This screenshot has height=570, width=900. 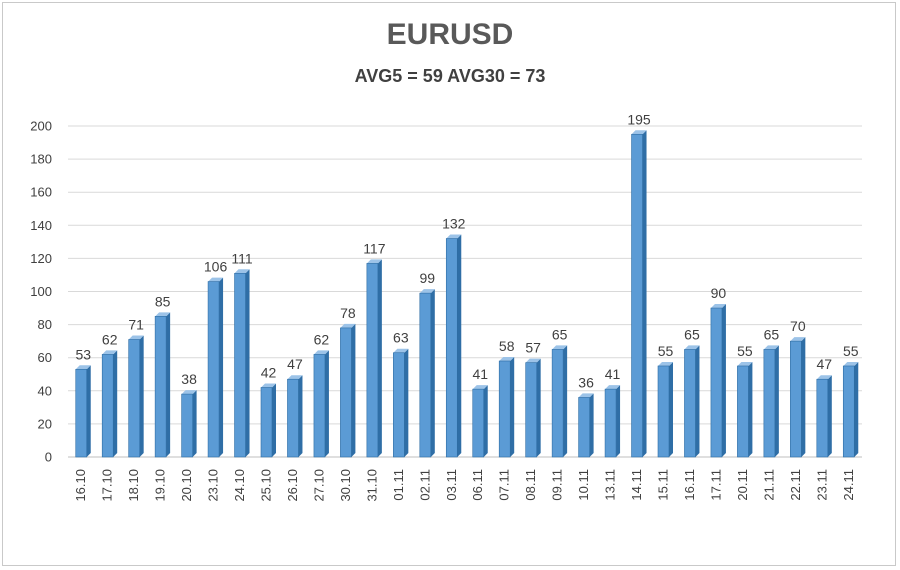 I want to click on x-tick-label: 08.11, so click(x=530, y=485).